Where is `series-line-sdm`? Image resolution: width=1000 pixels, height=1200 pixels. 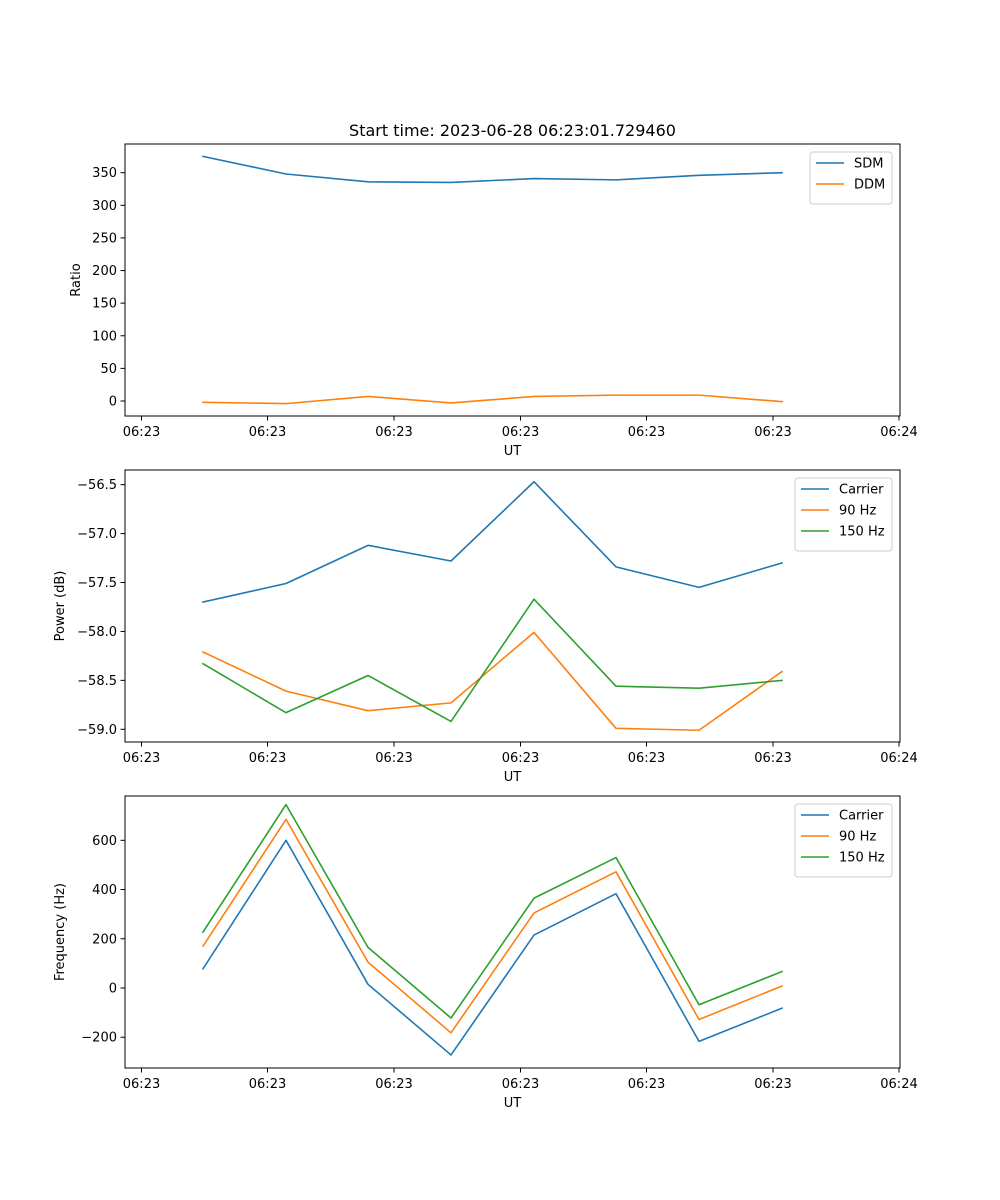
series-line-sdm is located at coordinates (492, 169).